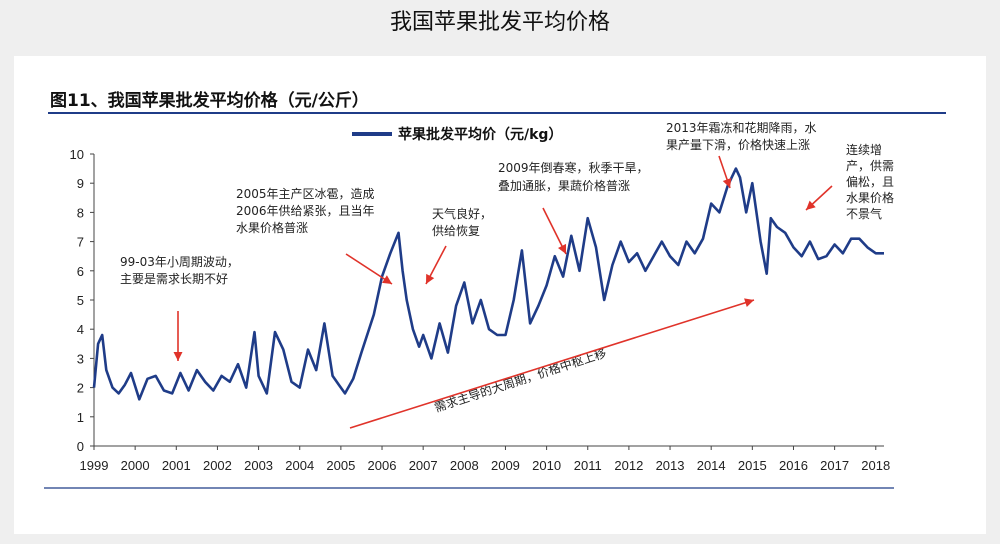  I want to click on annotation: 99-03年小周期波动， 主要是需求长期不好, so click(179, 270).